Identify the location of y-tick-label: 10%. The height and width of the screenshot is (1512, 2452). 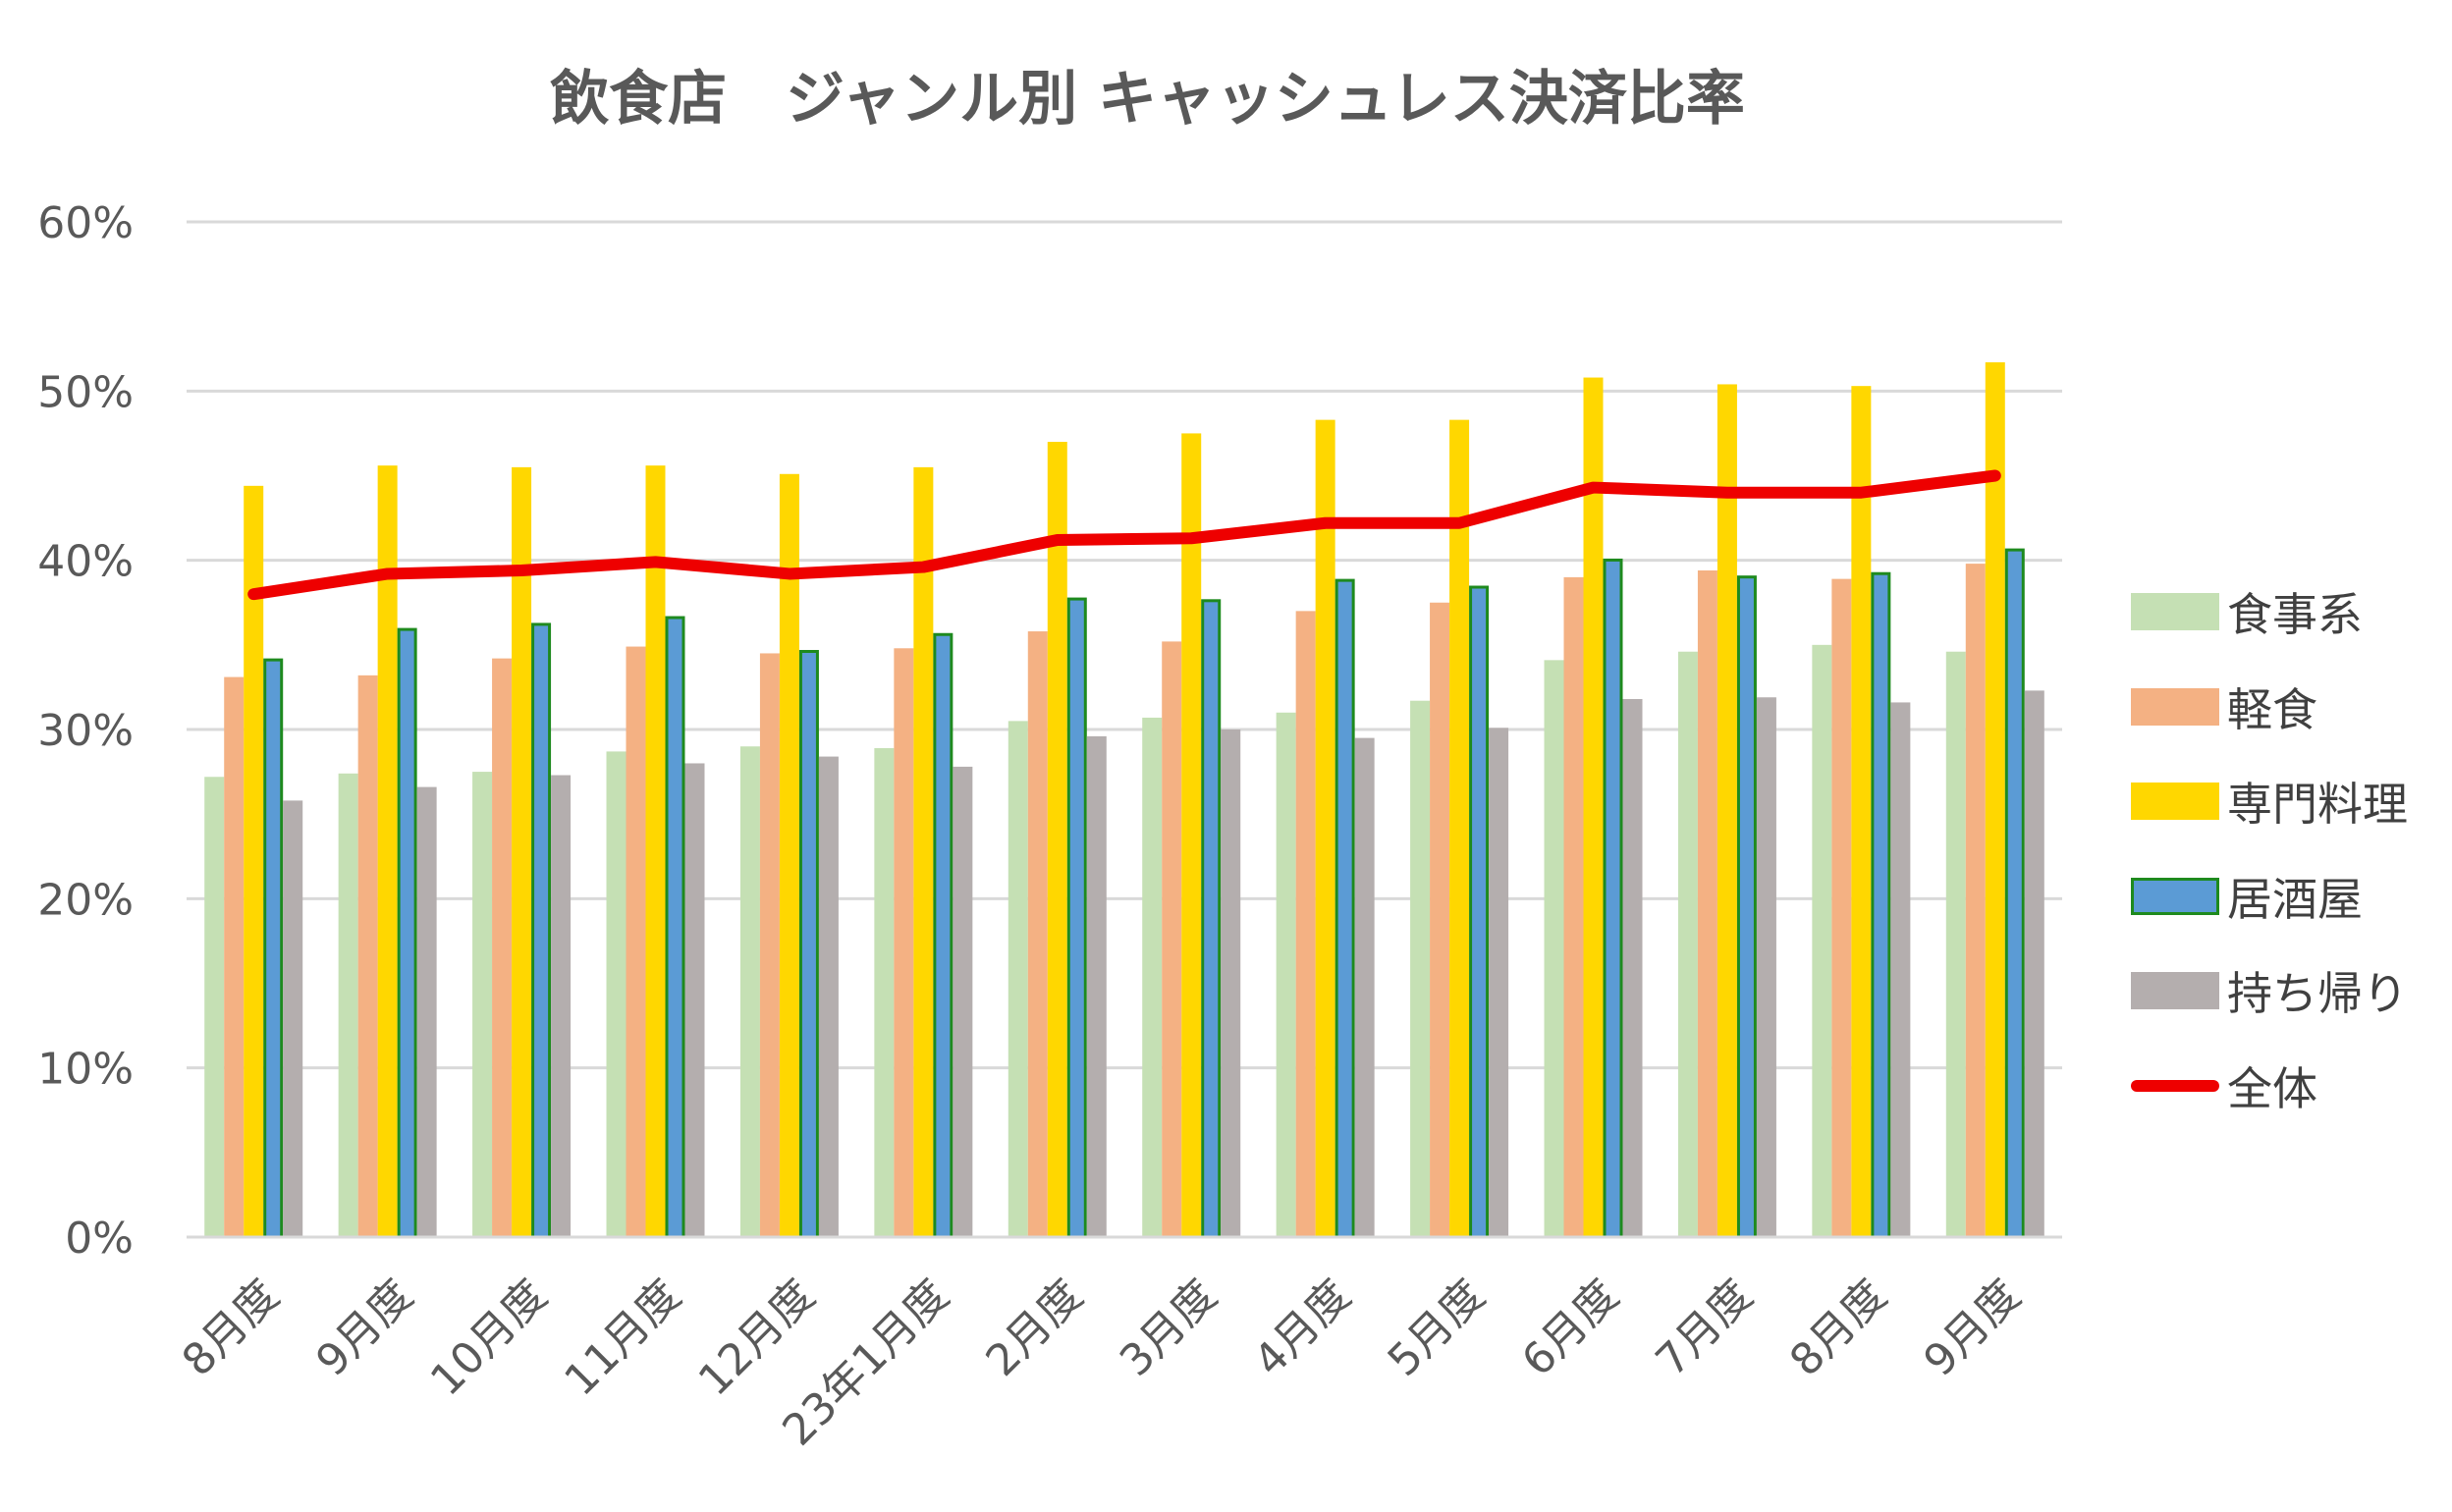
(86, 1070).